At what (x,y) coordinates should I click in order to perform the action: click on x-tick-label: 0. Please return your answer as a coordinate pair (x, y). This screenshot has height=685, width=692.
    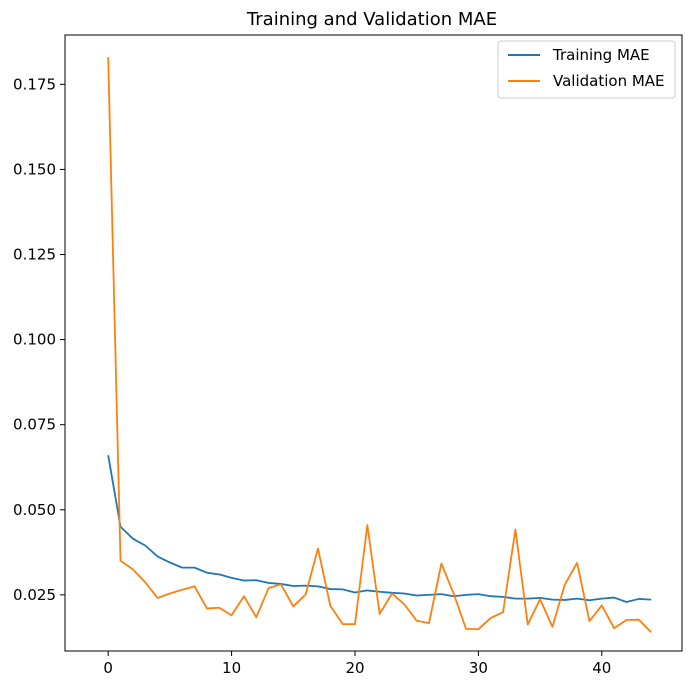
    Looking at the image, I should click on (108, 668).